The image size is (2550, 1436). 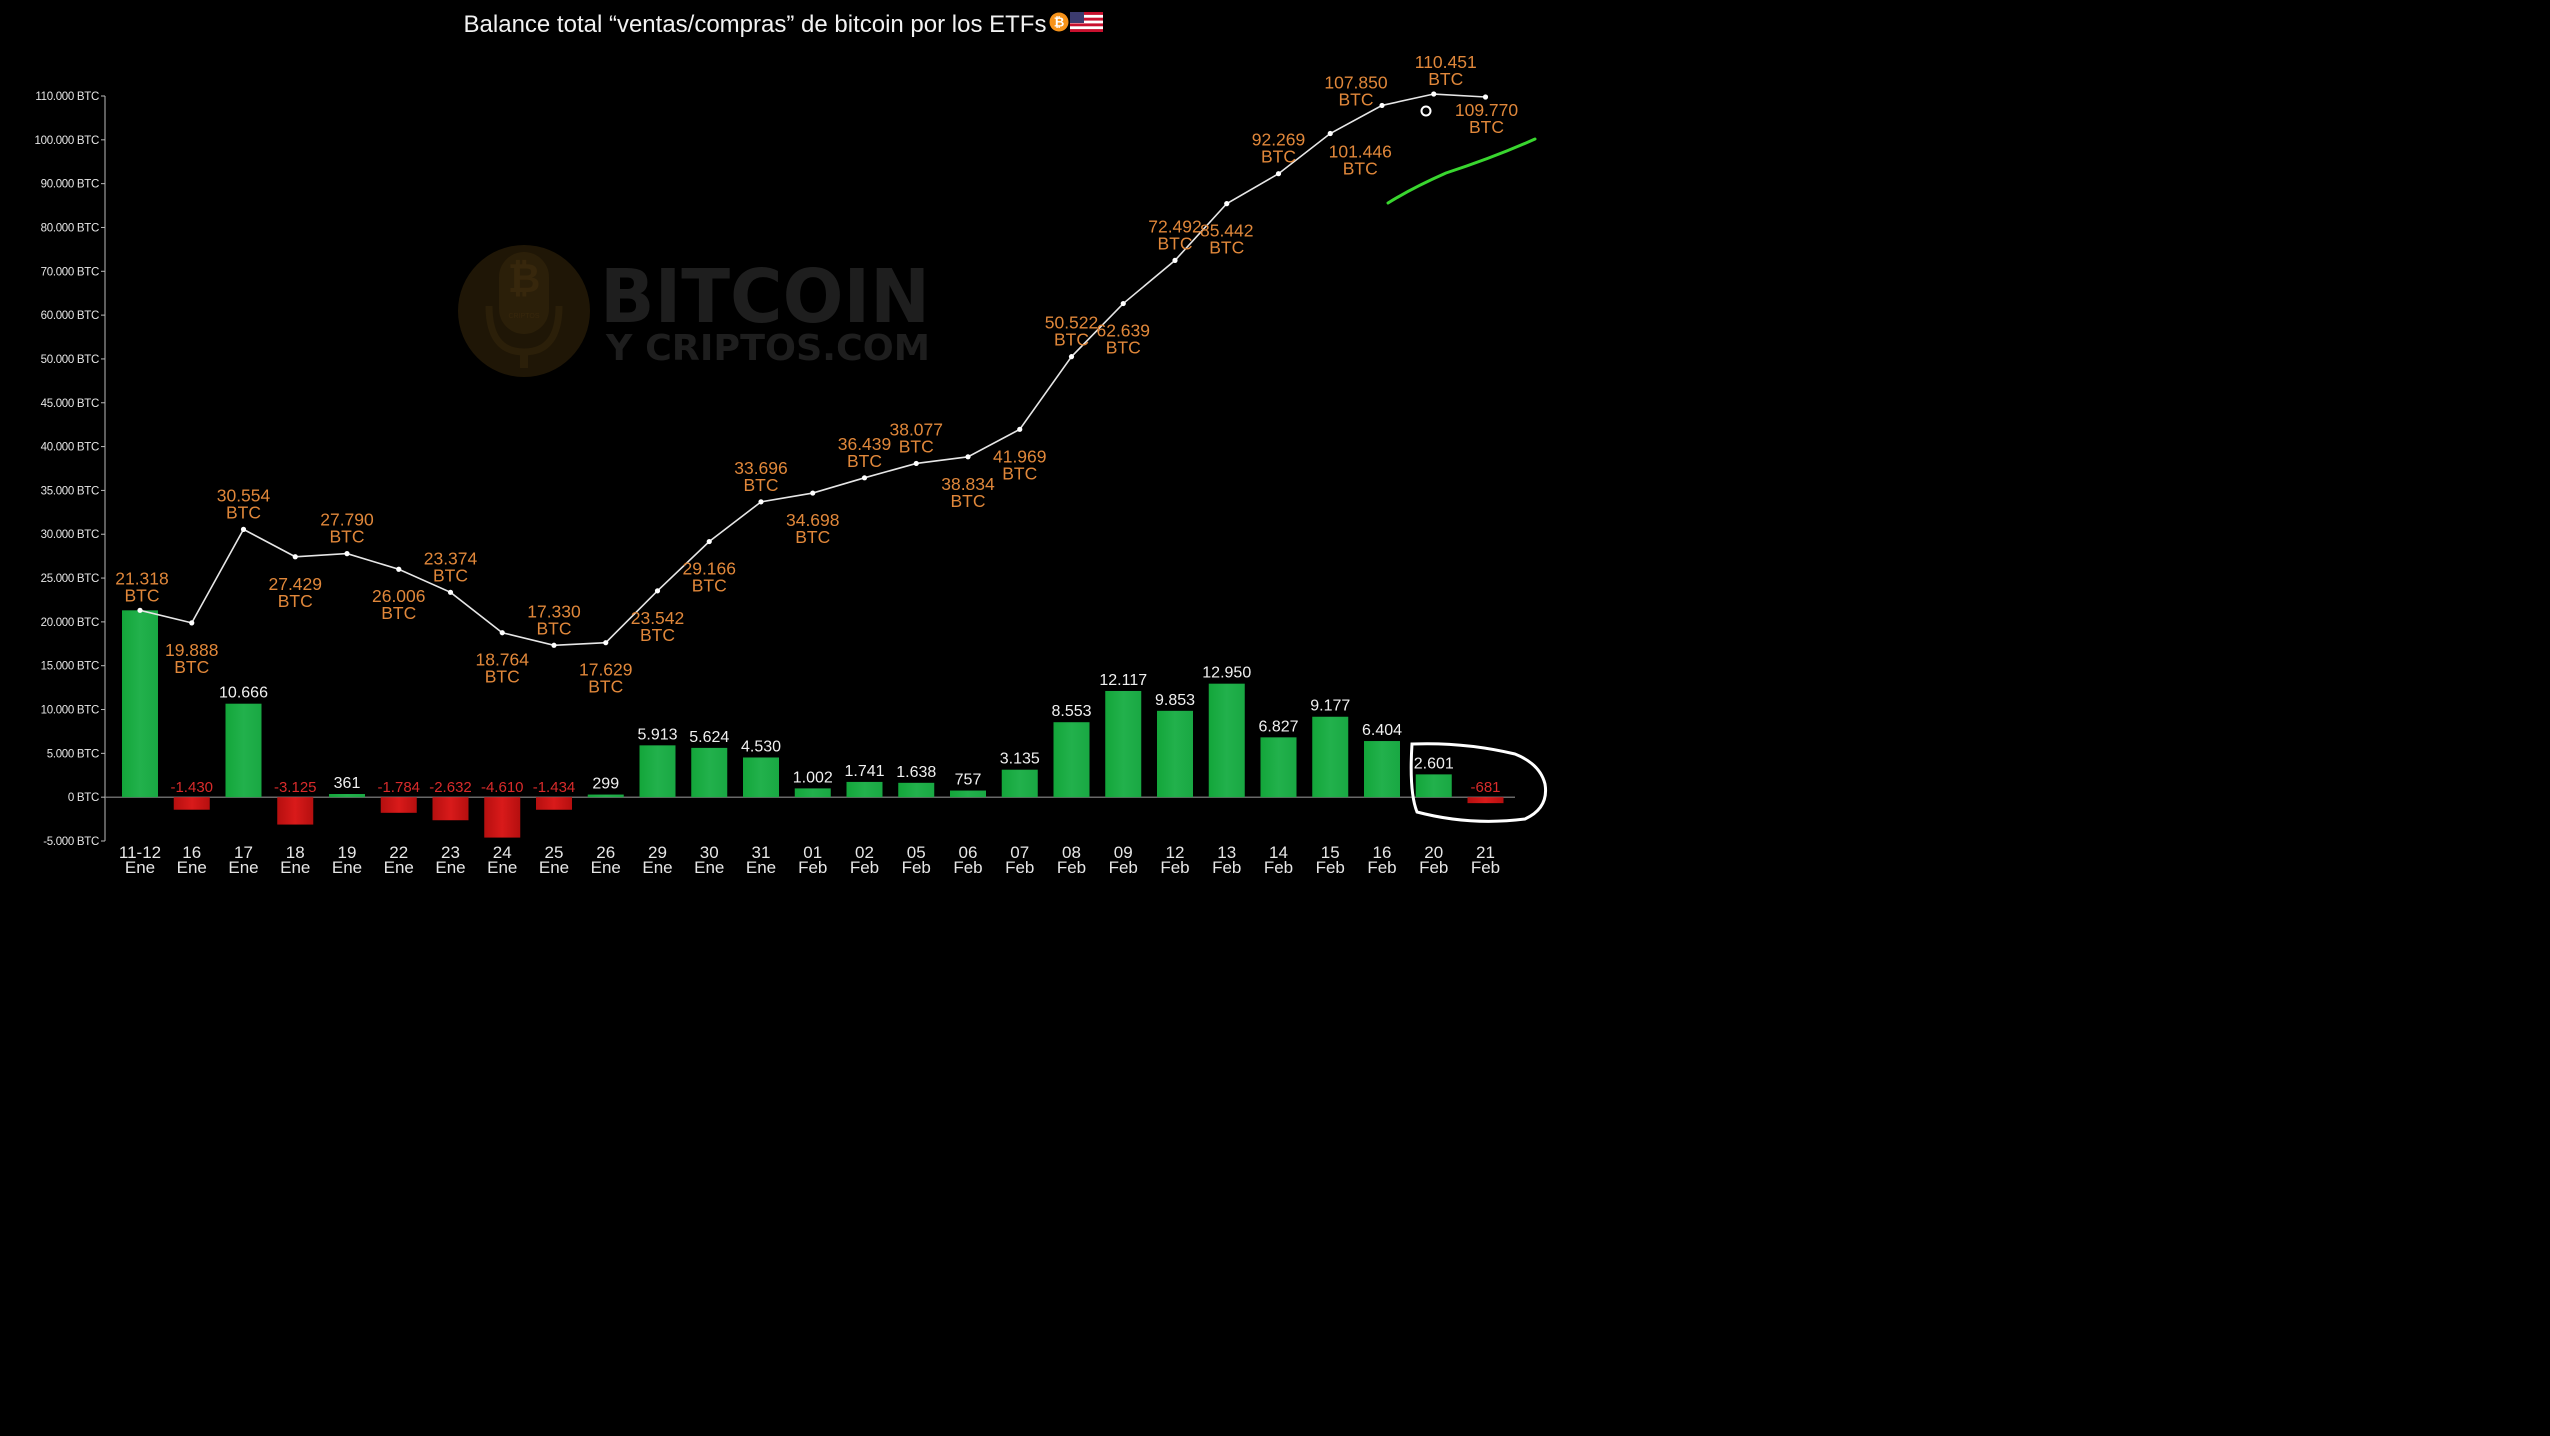 I want to click on line-value-label: 21.318, so click(x=142, y=578).